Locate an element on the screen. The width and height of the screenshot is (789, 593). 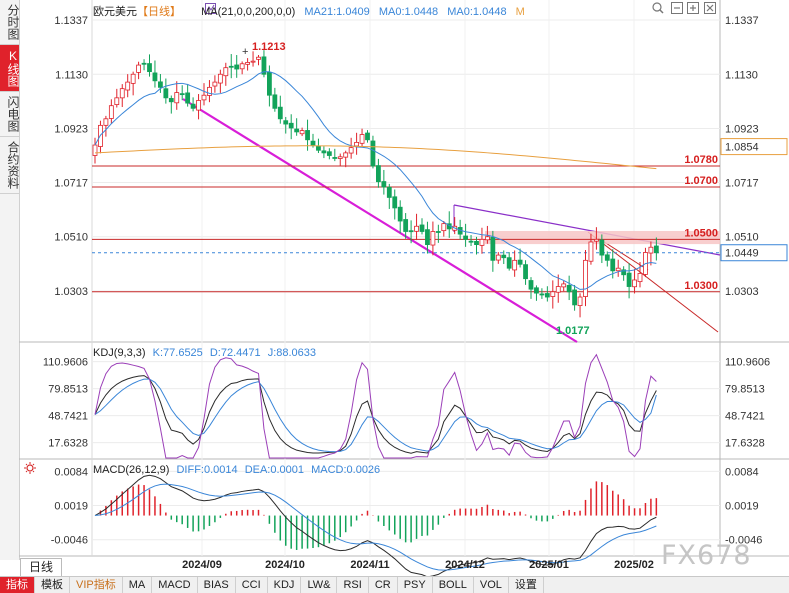
tab-boll: BOLL is located at coordinates (453, 585).